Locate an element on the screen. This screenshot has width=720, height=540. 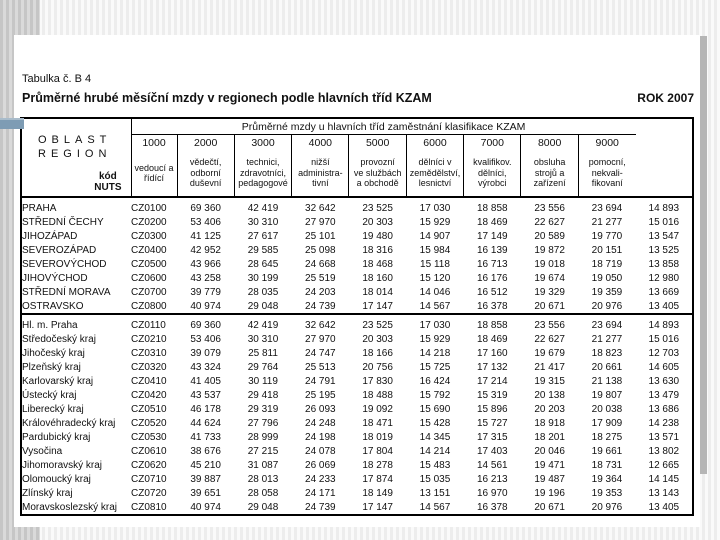
class-desc-header: obsluha strojů a zařízení is located at coordinates (549, 173).